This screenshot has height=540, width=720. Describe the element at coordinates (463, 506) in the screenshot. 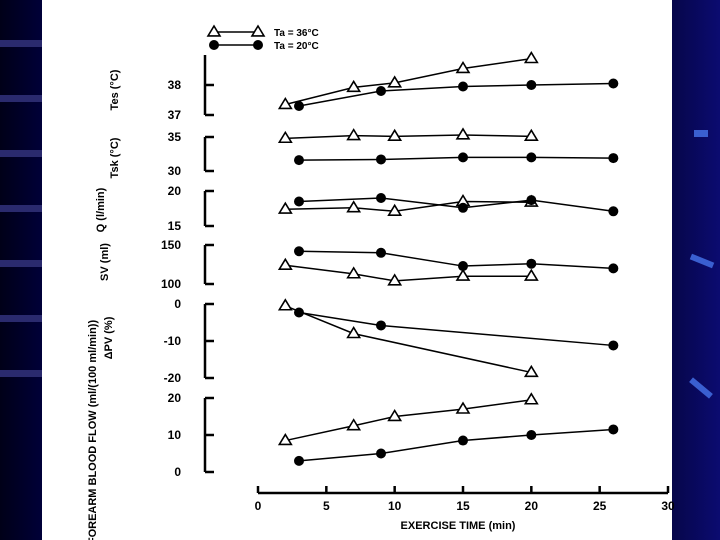

I see `x-tick-label-3: 15` at that location.